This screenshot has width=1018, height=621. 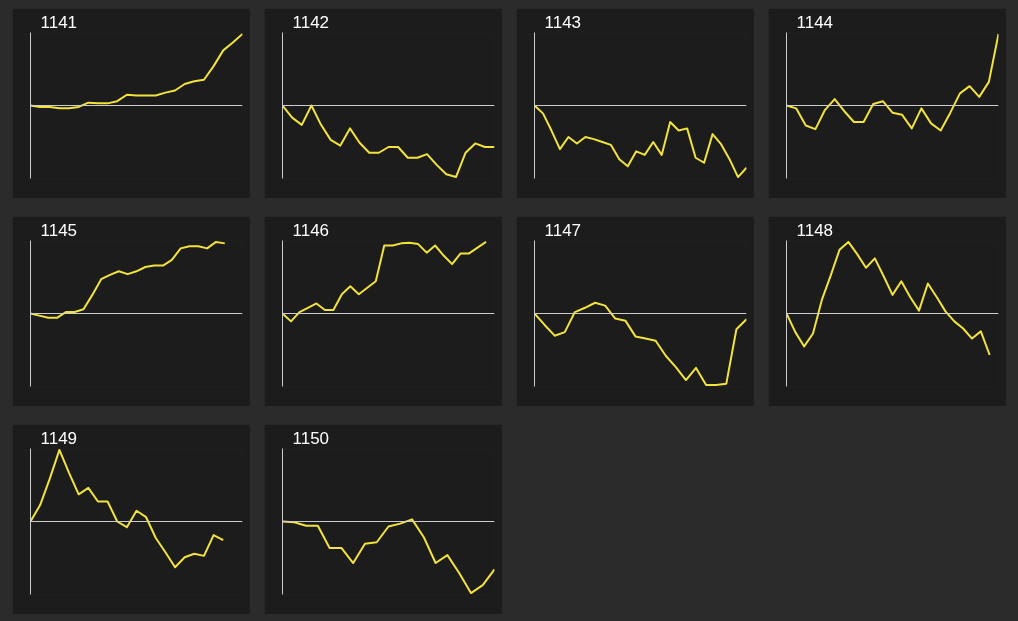 What do you see at coordinates (815, 230) in the screenshot?
I see `chart-title: 1148` at bounding box center [815, 230].